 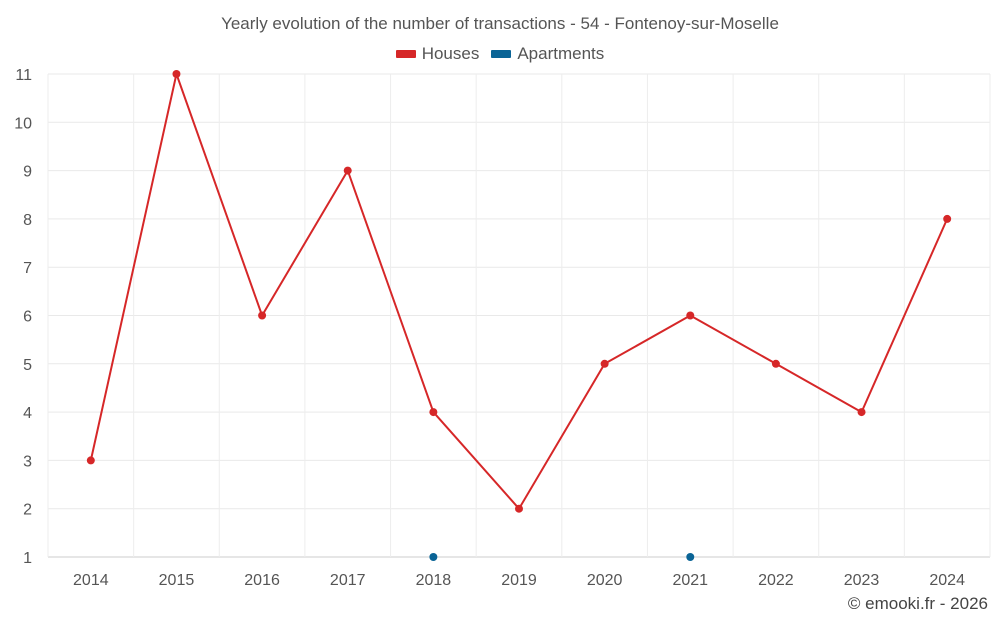 I want to click on credit-text: © emooki.fr - 2026, so click(x=917, y=603).